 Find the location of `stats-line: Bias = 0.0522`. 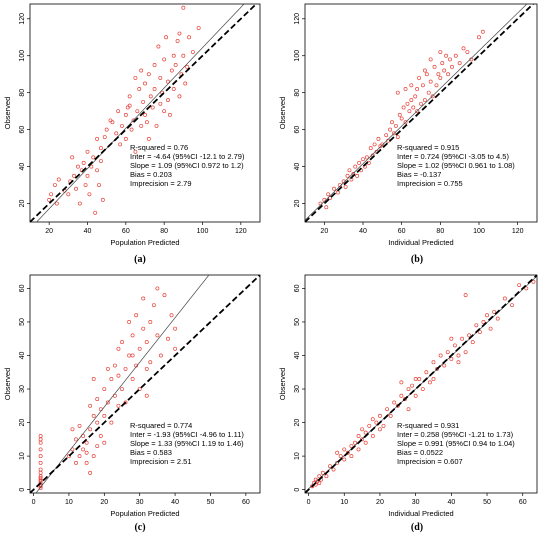

stats-line: Bias = 0.0522 is located at coordinates (420, 452).